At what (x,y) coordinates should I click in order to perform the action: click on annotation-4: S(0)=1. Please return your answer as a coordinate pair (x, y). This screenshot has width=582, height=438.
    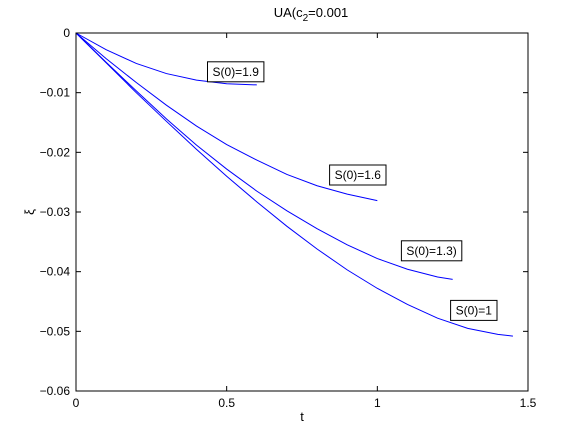
    Looking at the image, I should click on (474, 310).